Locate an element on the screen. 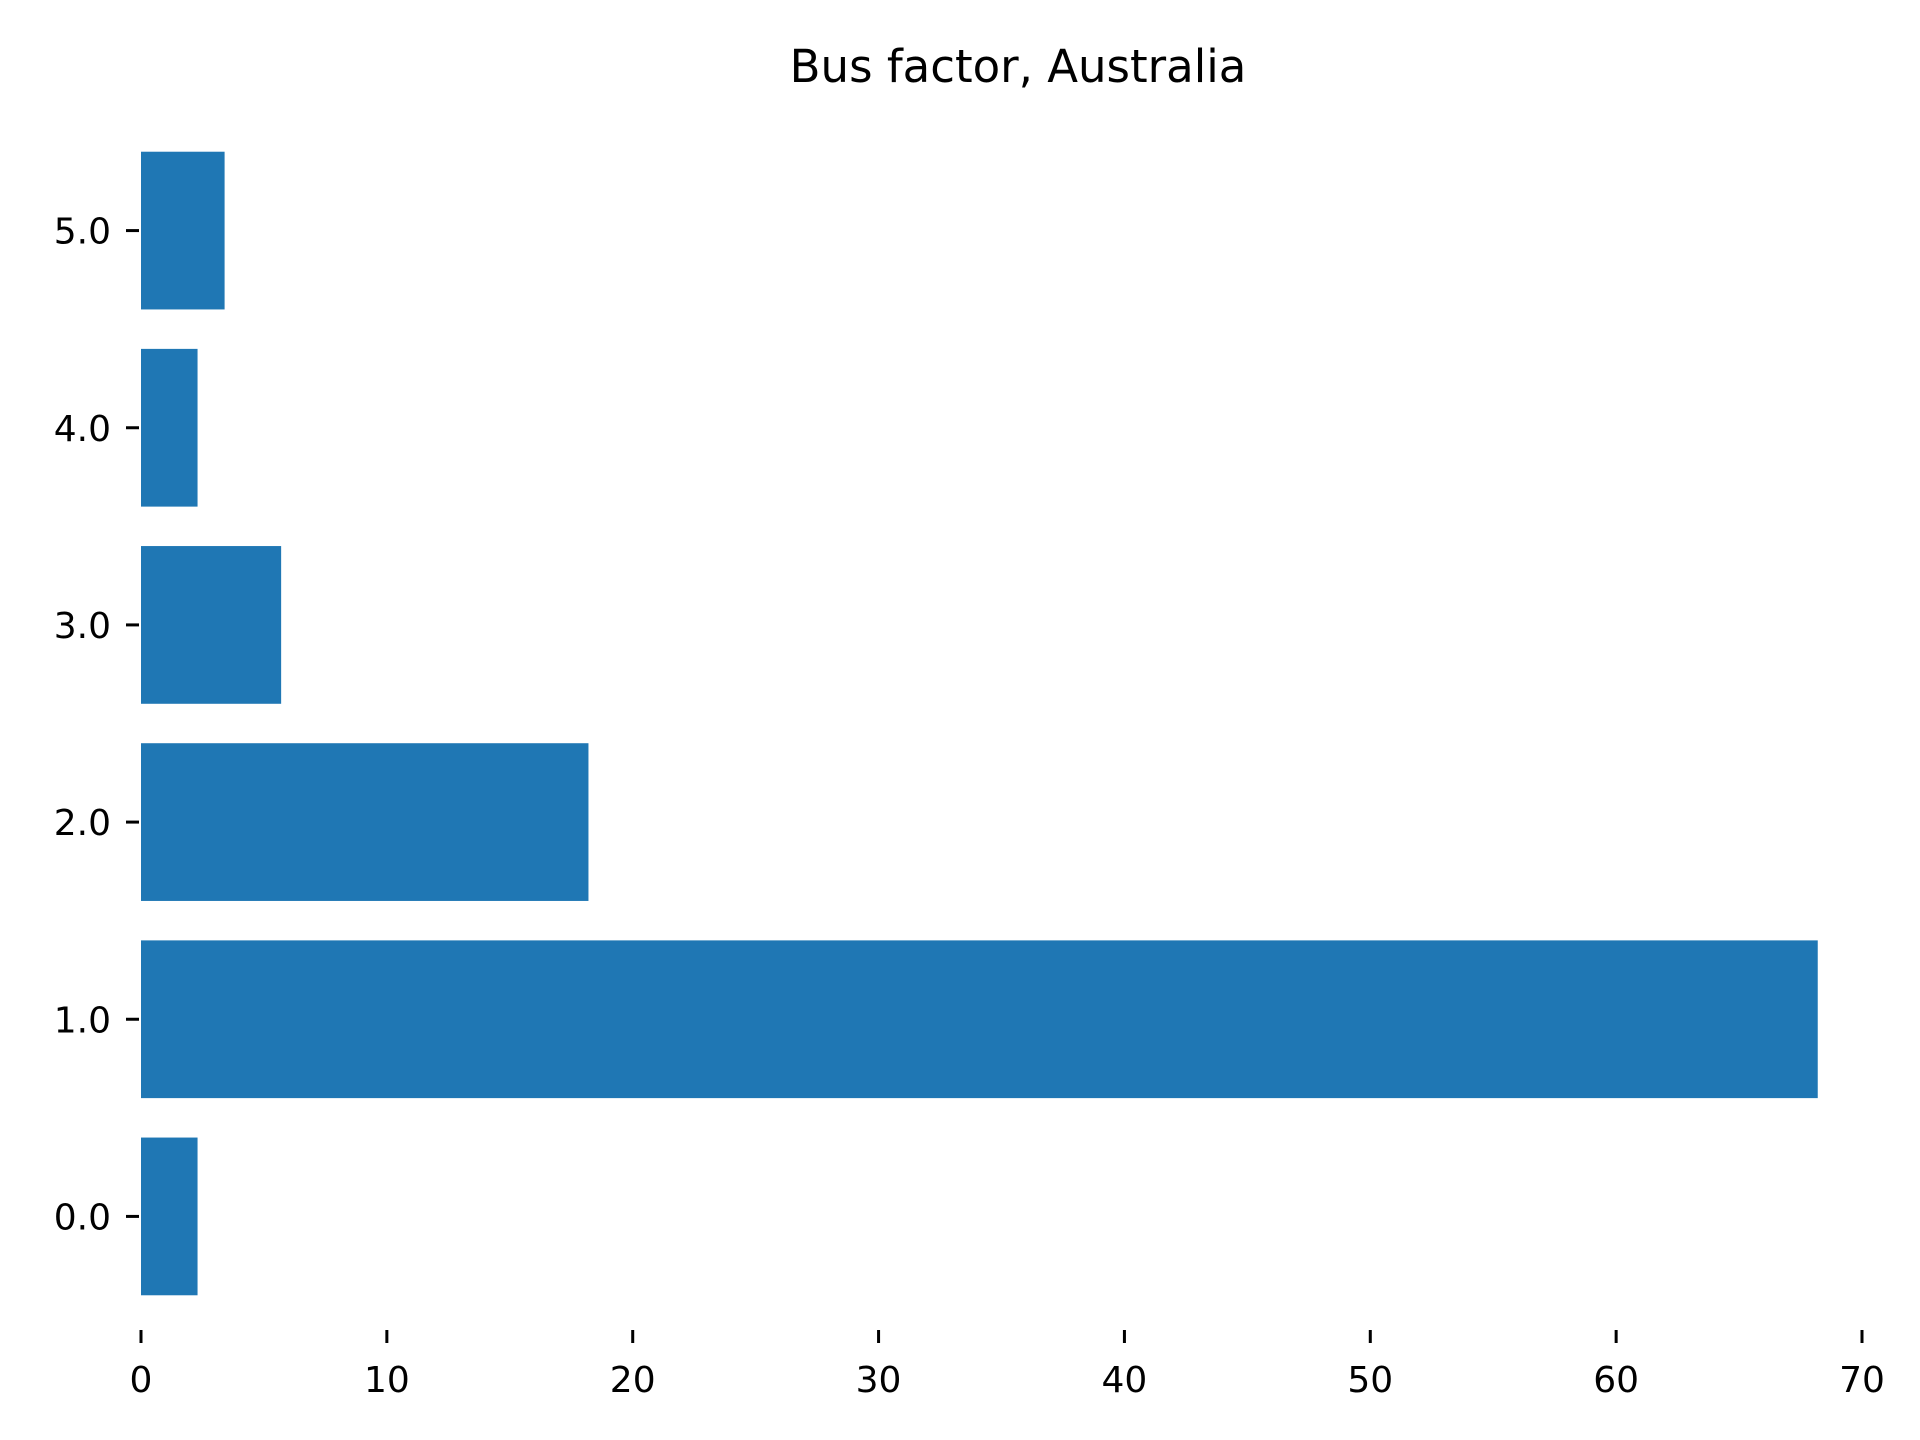 Image resolution: width=1920 pixels, height=1440 pixels. x-tick-label: 60 is located at coordinates (1616, 1380).